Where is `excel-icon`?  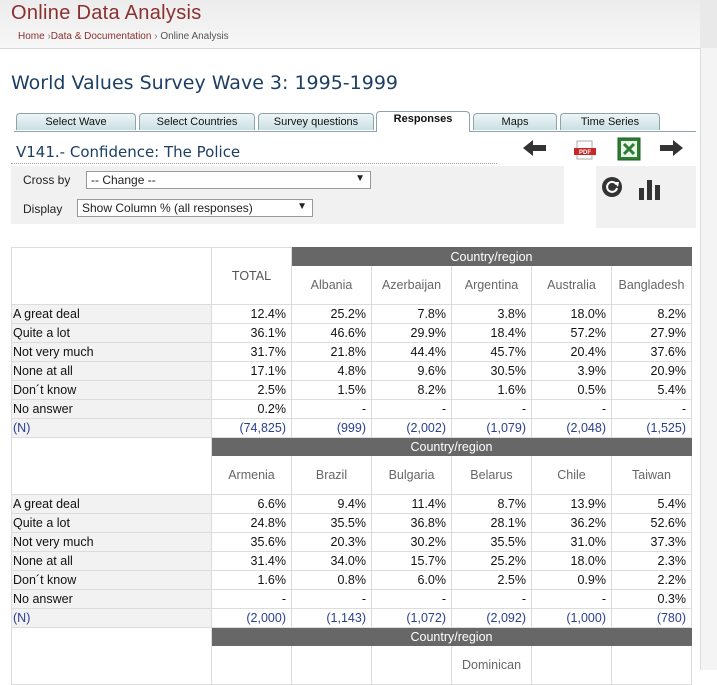 excel-icon is located at coordinates (629, 149).